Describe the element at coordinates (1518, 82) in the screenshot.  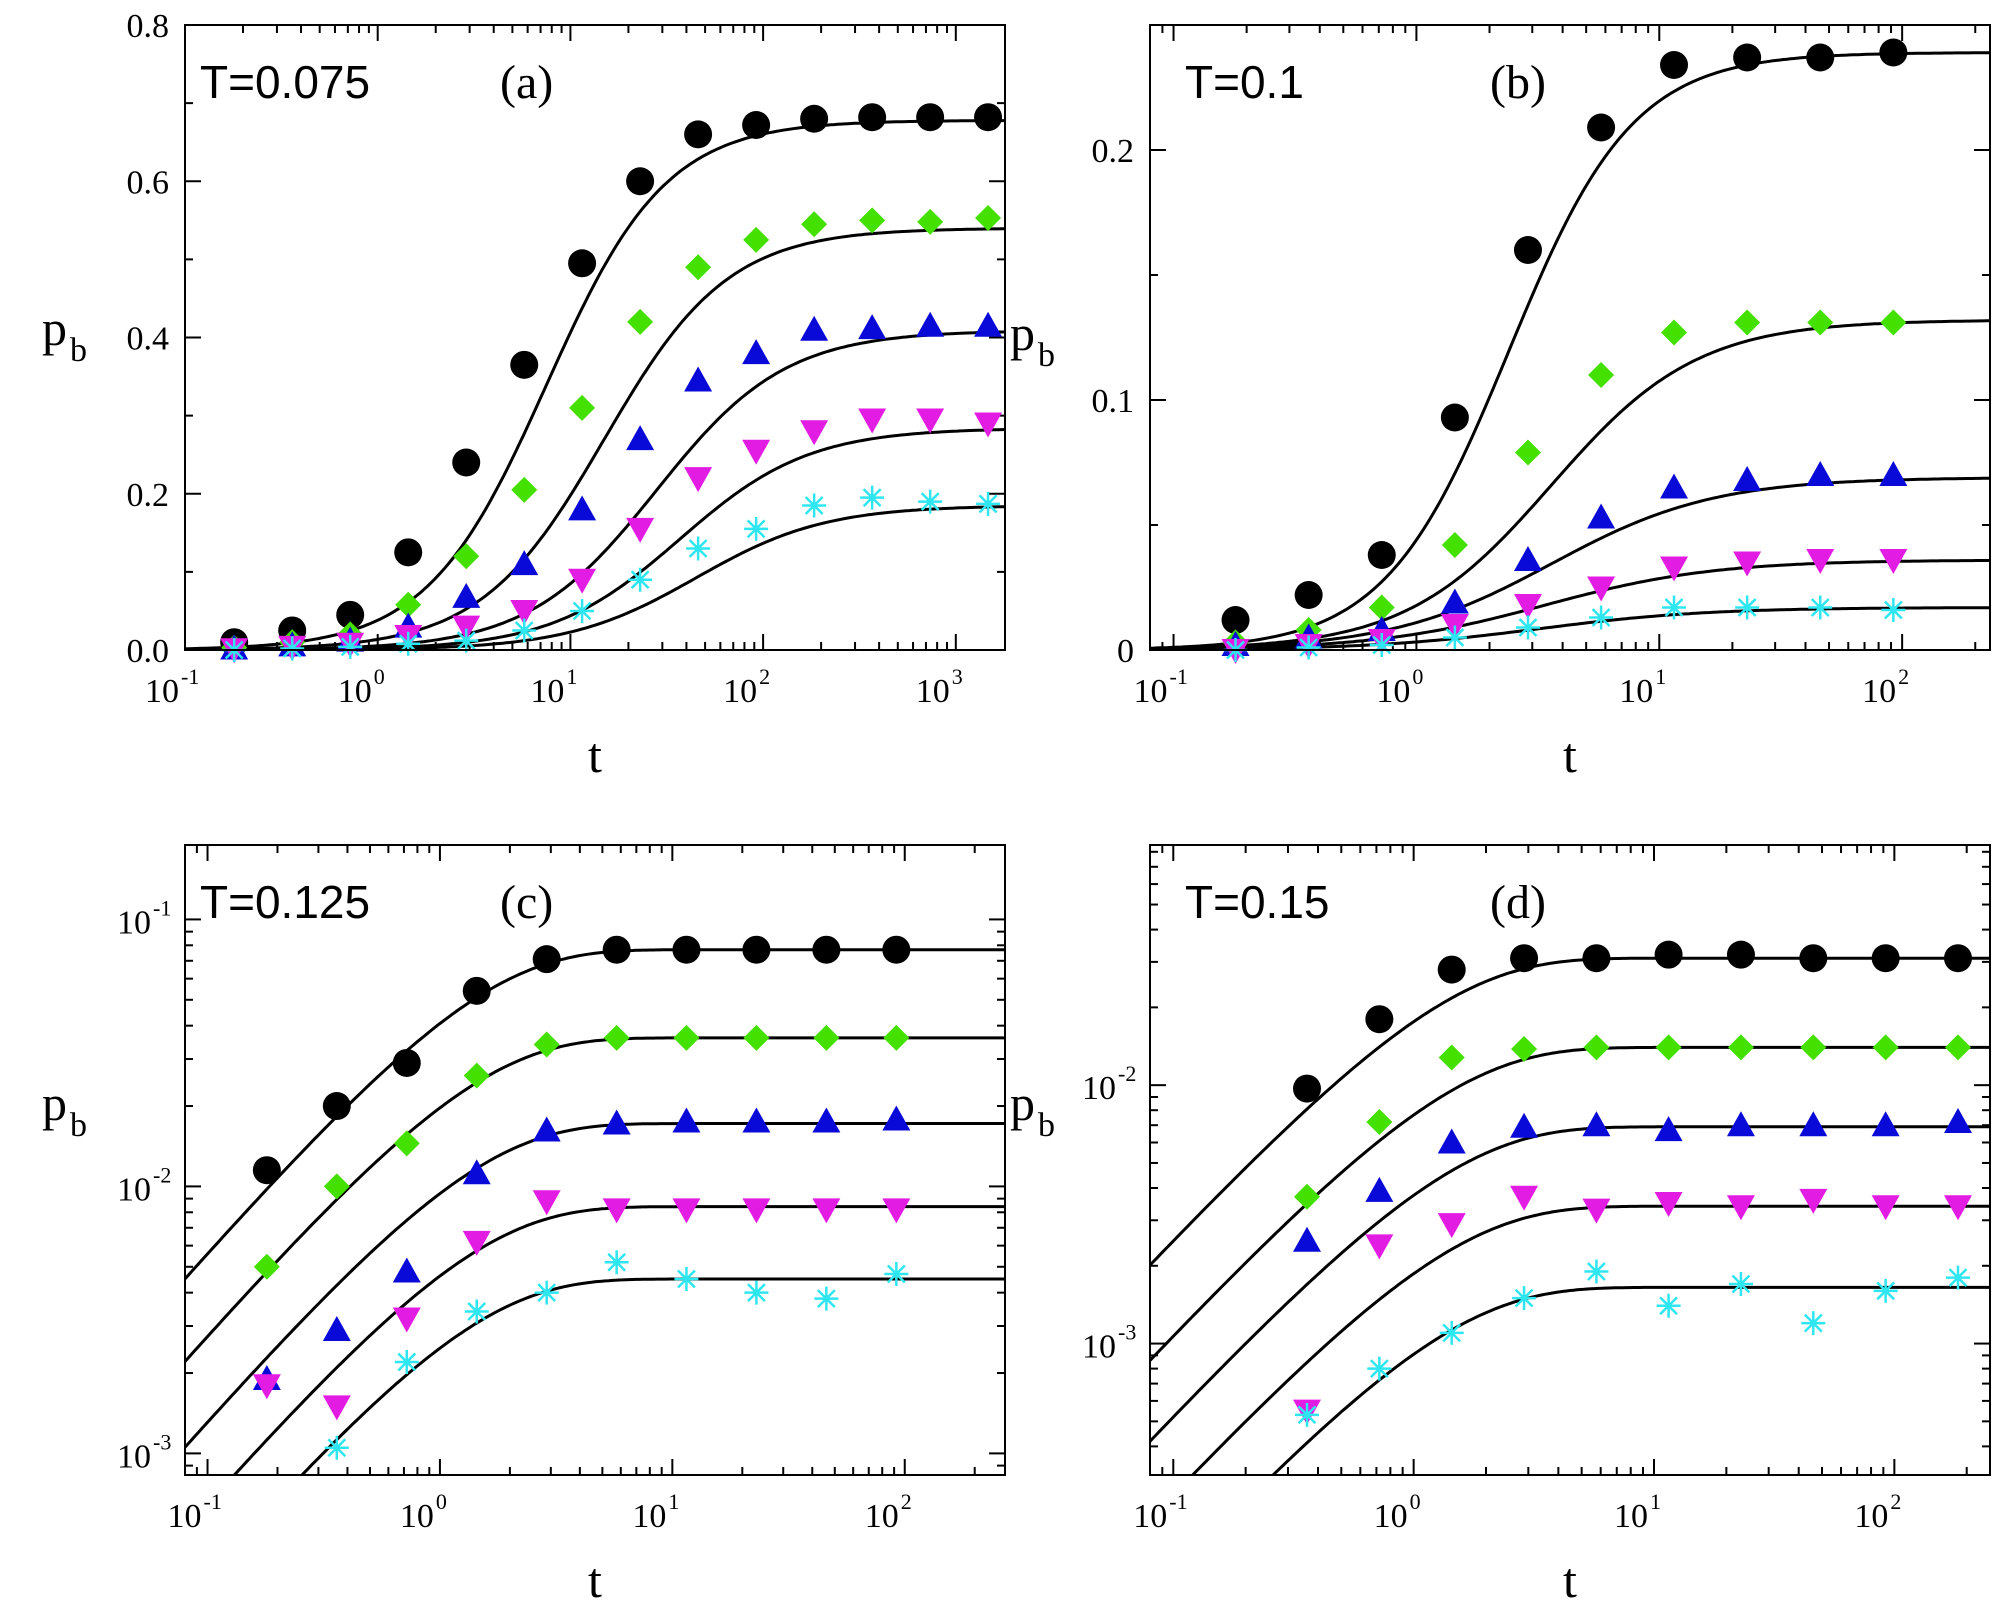
I see `panel-label: (b)` at that location.